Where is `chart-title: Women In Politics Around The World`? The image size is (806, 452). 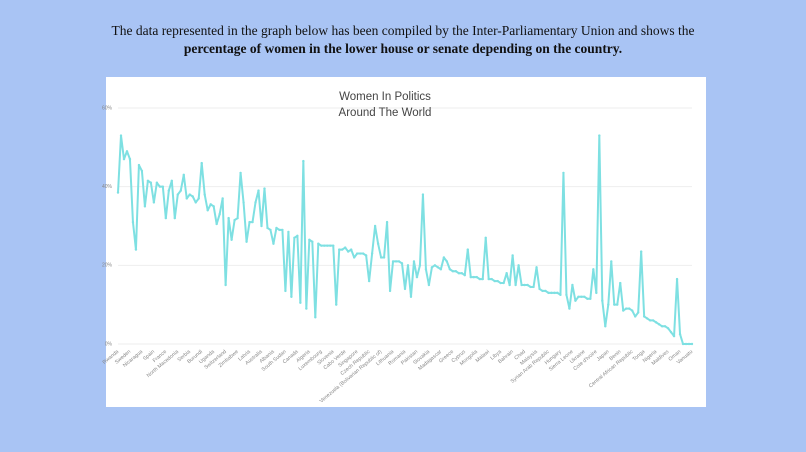 chart-title: Women In Politics Around The World is located at coordinates (385, 105).